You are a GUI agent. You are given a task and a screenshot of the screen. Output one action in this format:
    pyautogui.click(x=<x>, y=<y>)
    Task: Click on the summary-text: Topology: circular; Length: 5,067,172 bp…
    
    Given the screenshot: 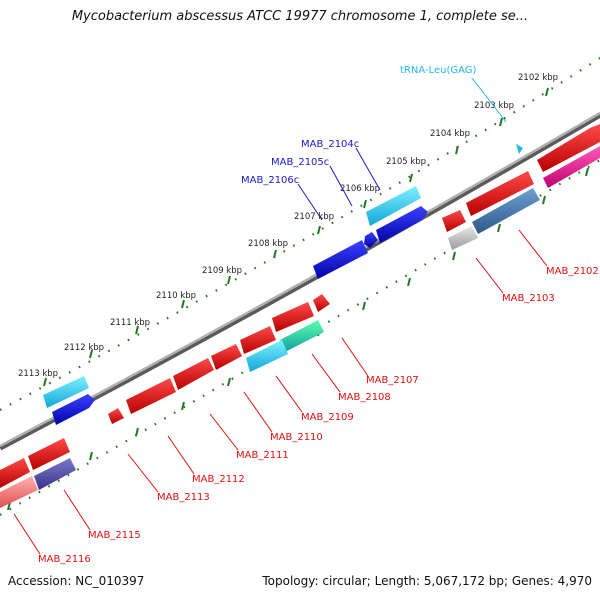 What is the action you would take?
    pyautogui.click(x=427, y=581)
    